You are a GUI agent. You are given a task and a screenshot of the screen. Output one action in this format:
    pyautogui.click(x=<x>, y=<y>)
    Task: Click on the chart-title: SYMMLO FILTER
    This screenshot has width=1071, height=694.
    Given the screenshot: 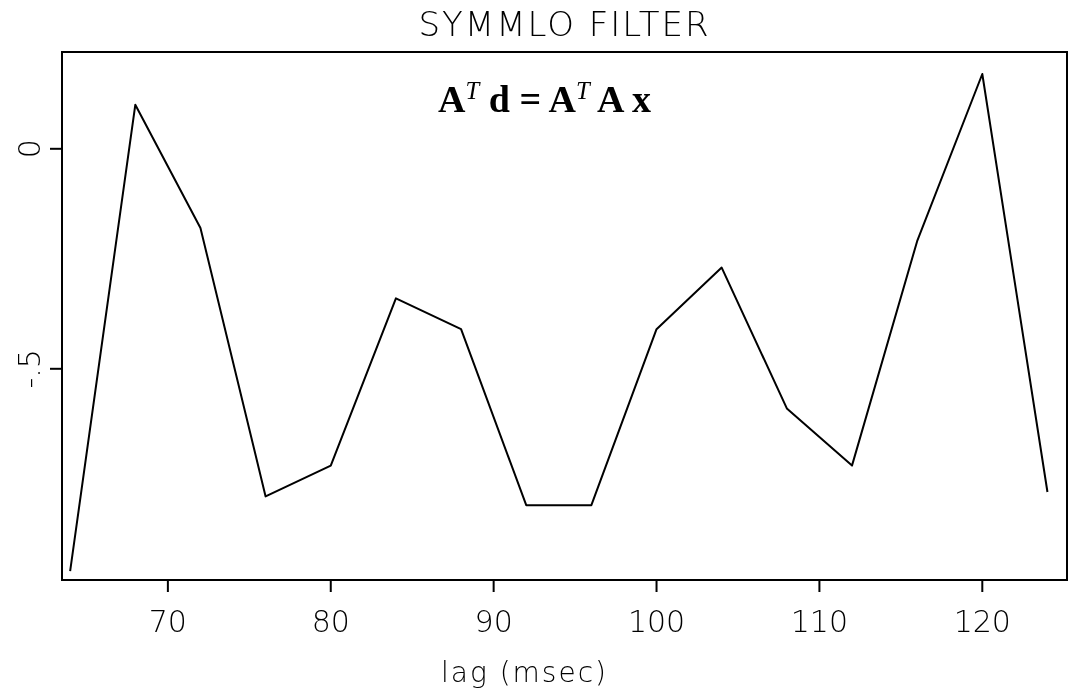 What is the action you would take?
    pyautogui.click(x=564, y=24)
    